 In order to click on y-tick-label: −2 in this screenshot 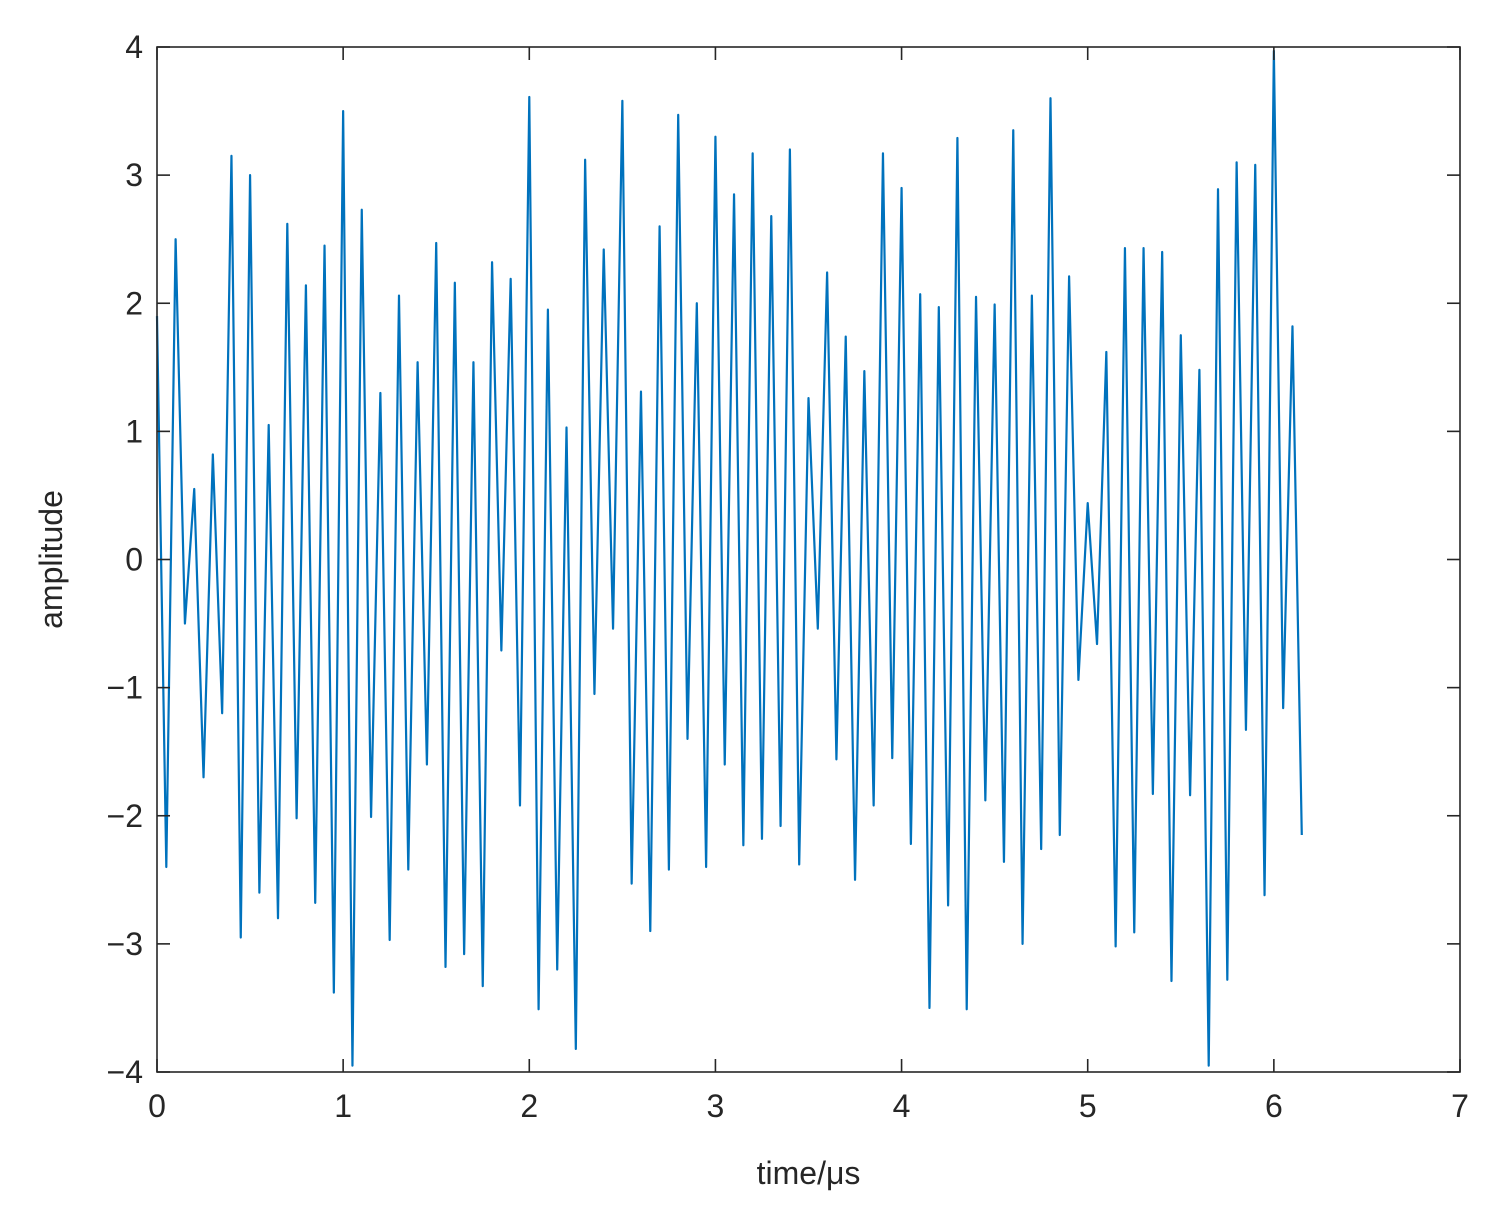, I will do `click(125, 816)`.